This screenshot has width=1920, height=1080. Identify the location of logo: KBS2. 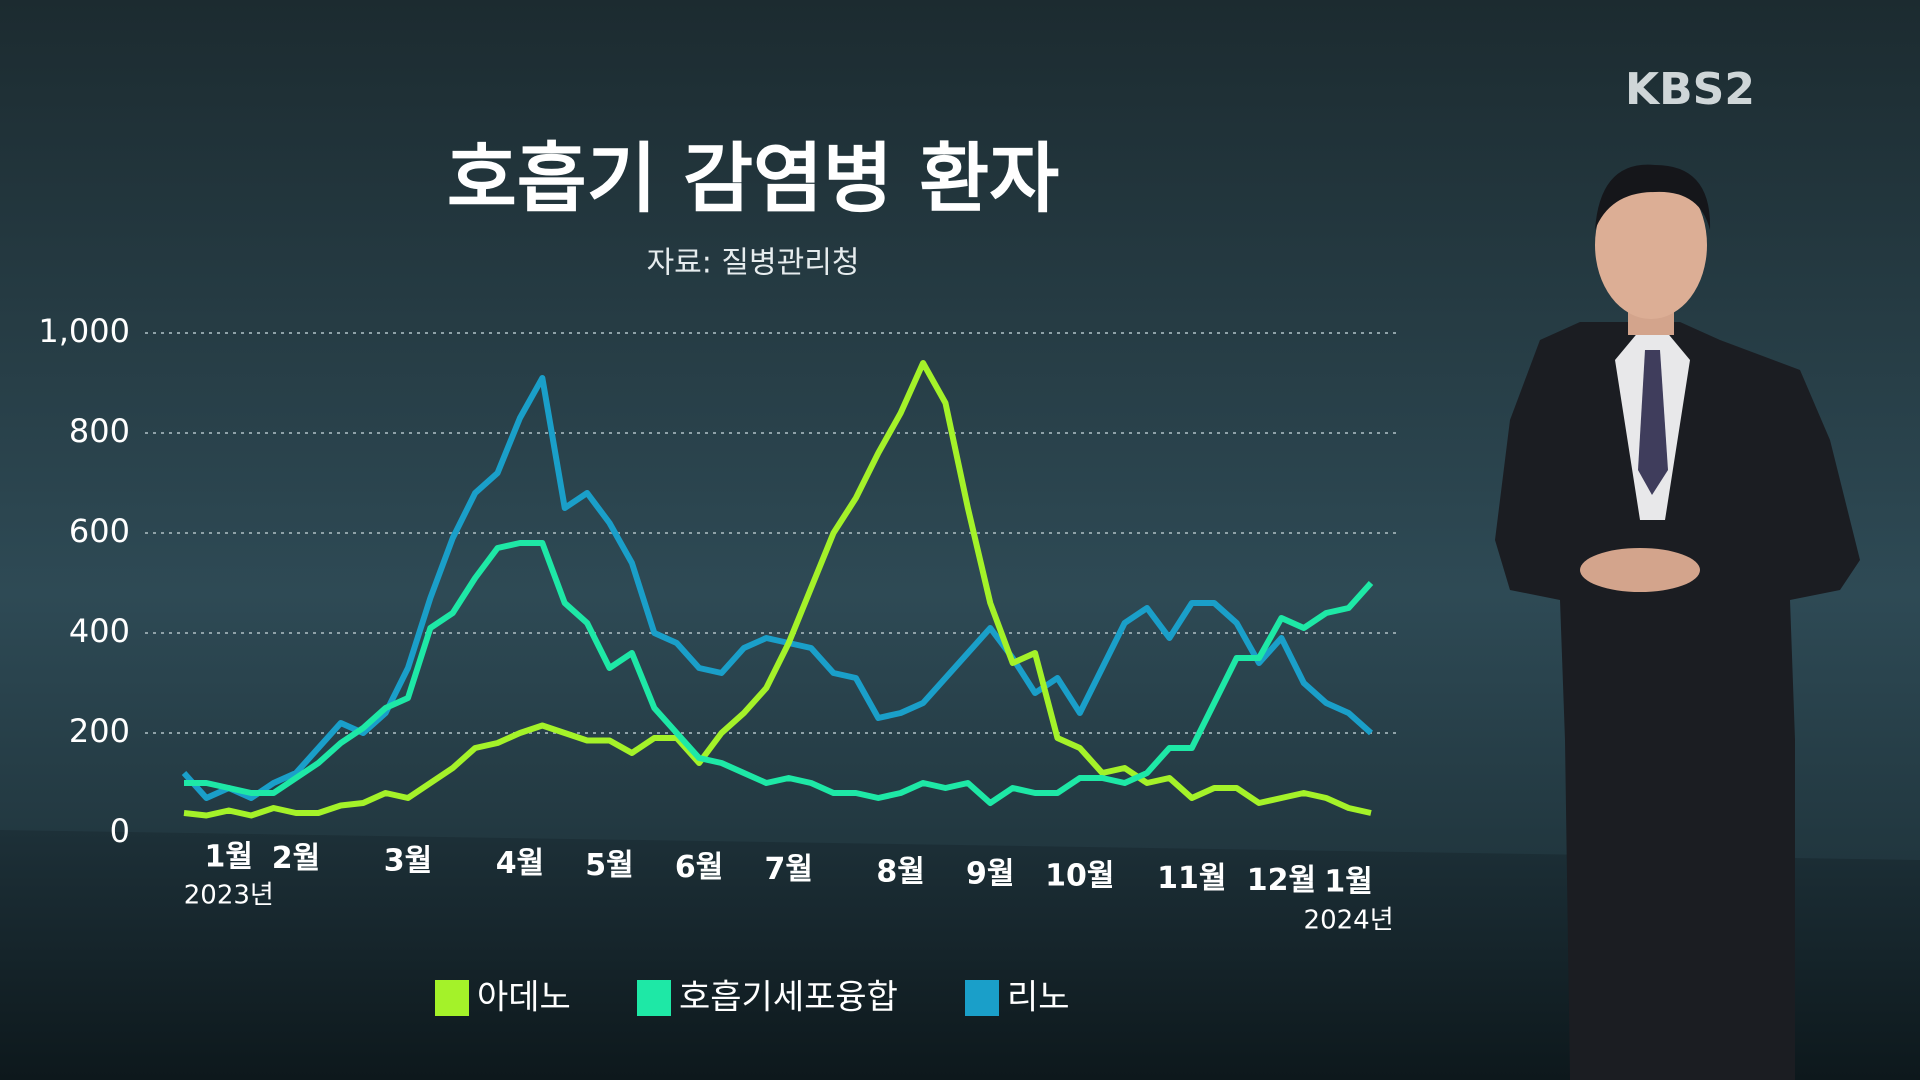
(1690, 89).